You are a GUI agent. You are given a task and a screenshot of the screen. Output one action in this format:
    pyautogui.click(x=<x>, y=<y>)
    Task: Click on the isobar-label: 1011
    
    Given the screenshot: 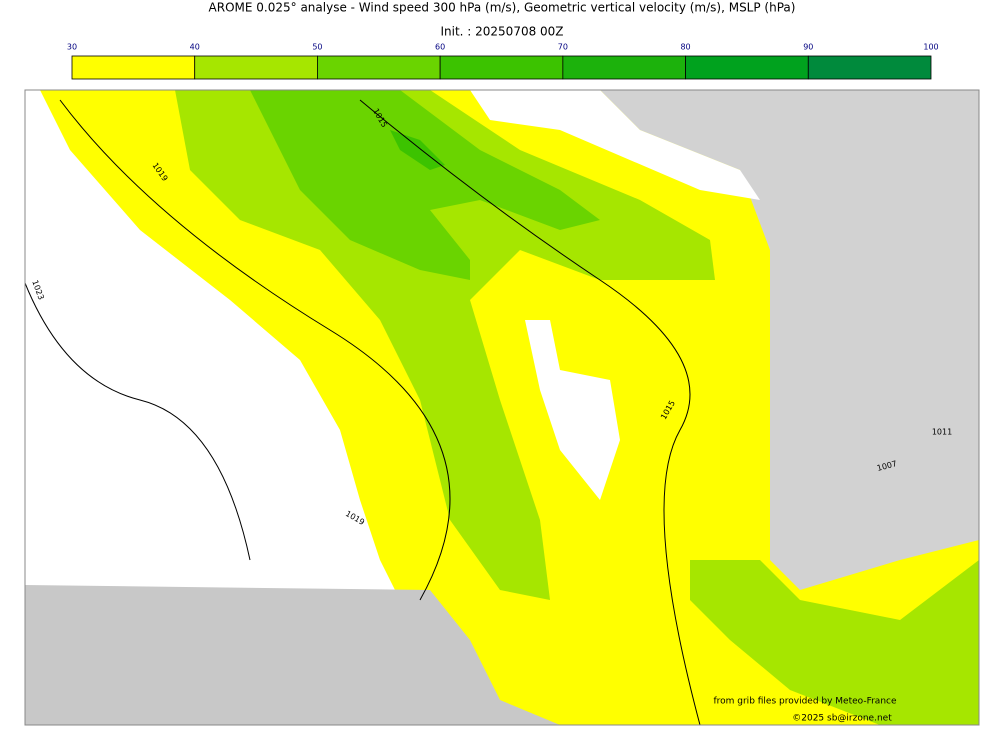 What is the action you would take?
    pyautogui.click(x=942, y=432)
    